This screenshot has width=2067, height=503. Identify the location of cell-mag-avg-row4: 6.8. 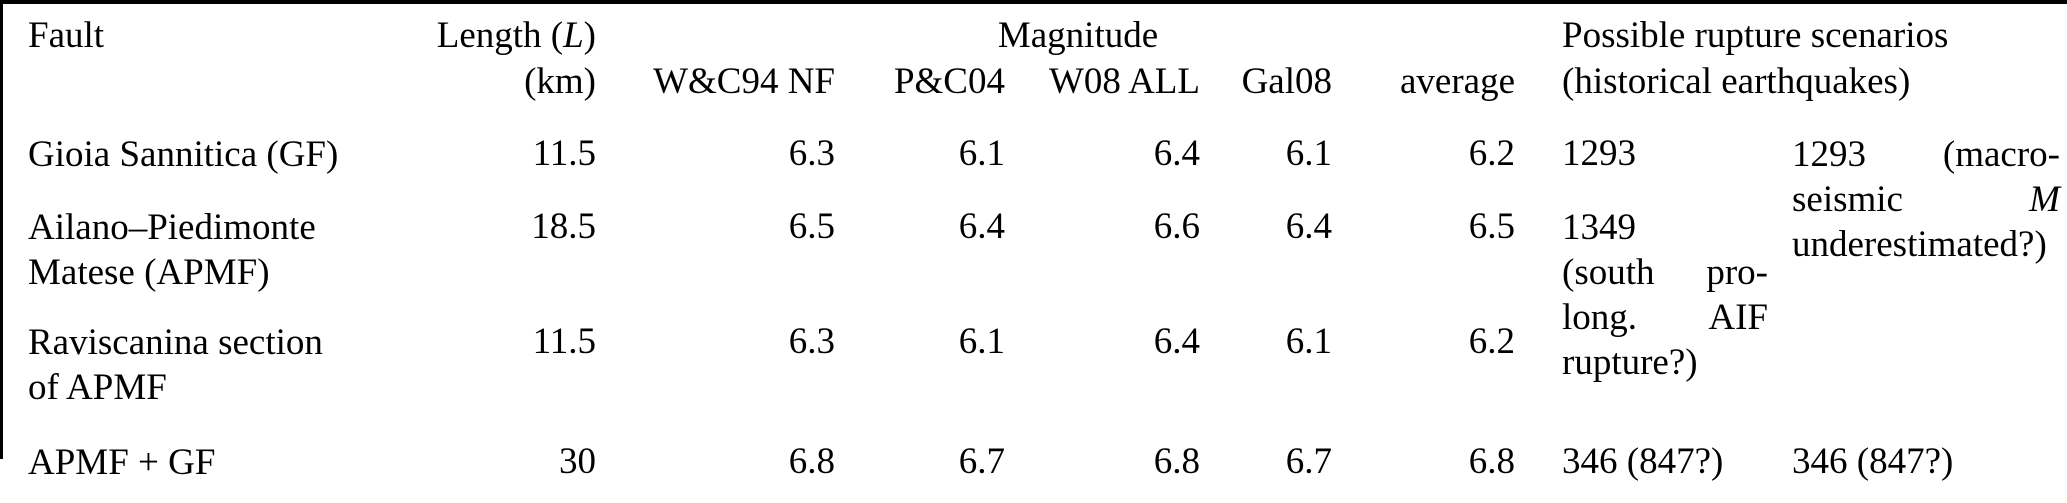
(1491, 461).